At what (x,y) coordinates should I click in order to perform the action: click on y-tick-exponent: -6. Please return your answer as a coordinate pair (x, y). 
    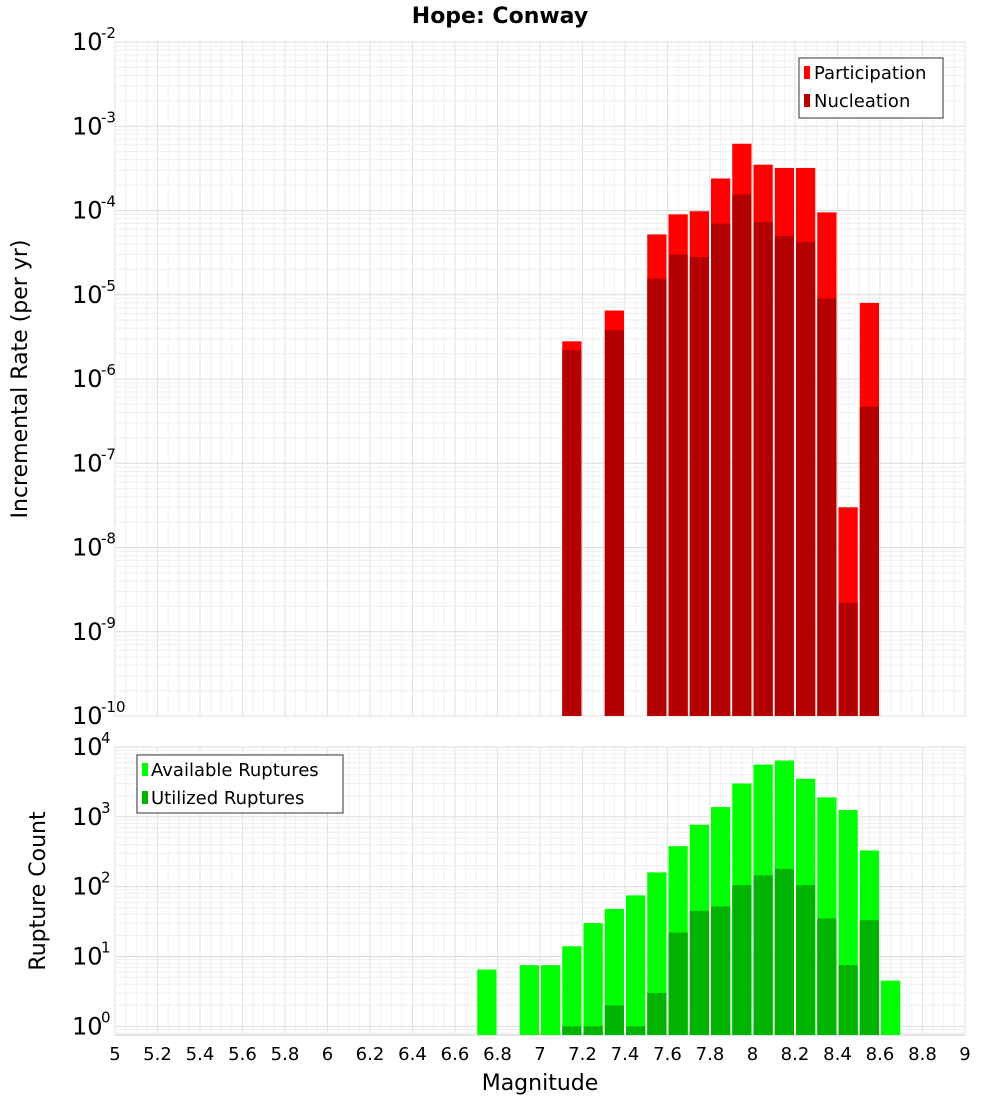
    Looking at the image, I should click on (108, 370).